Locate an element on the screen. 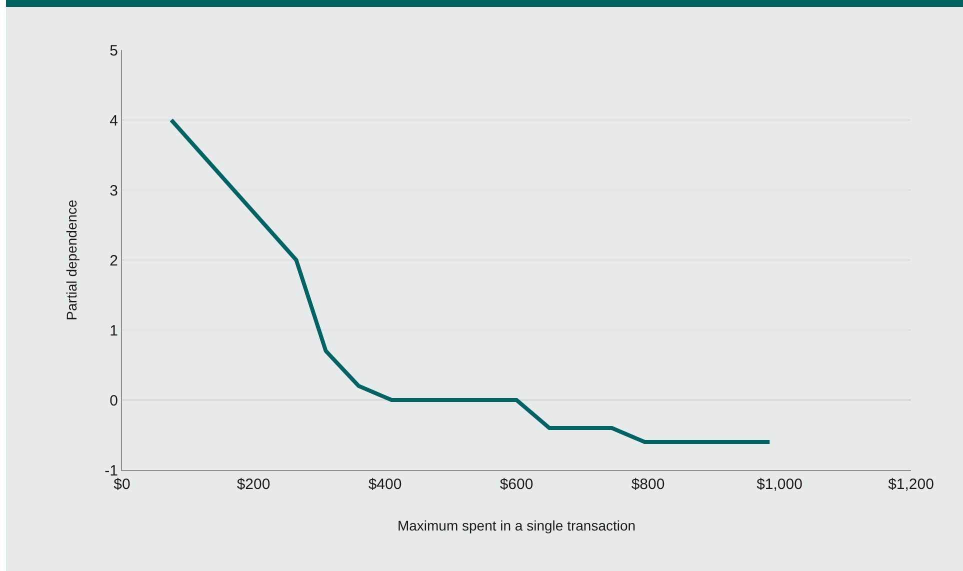  x-tick-label: $800 is located at coordinates (648, 484).